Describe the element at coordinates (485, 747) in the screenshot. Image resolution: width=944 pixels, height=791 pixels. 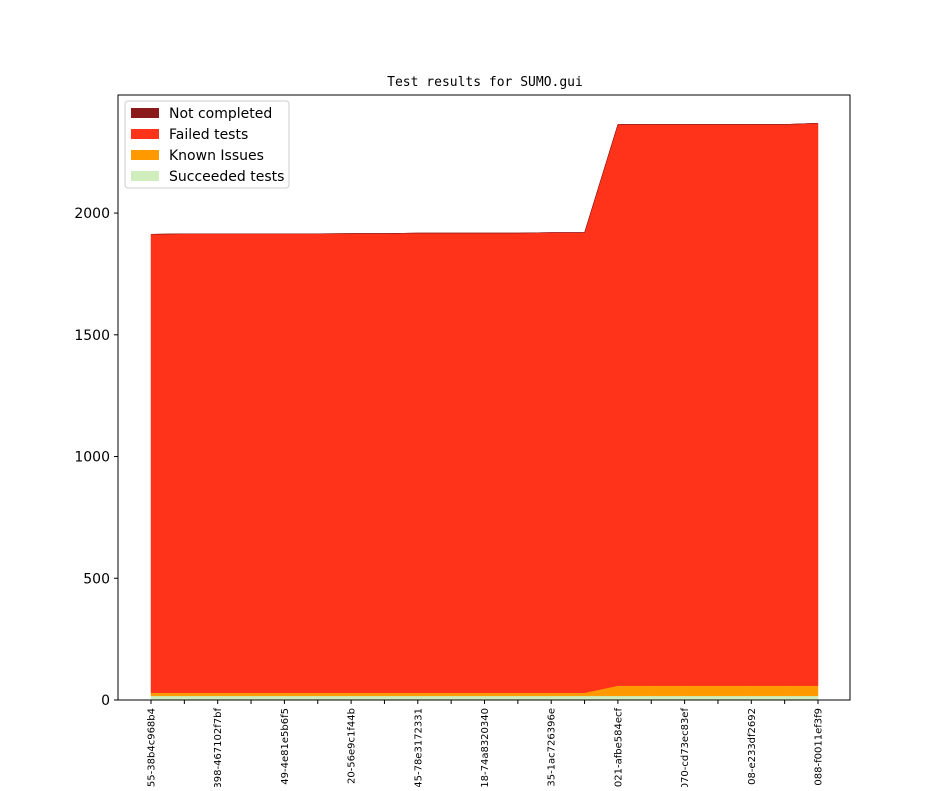
I see `xtick-label: 18-74a8320340` at that location.